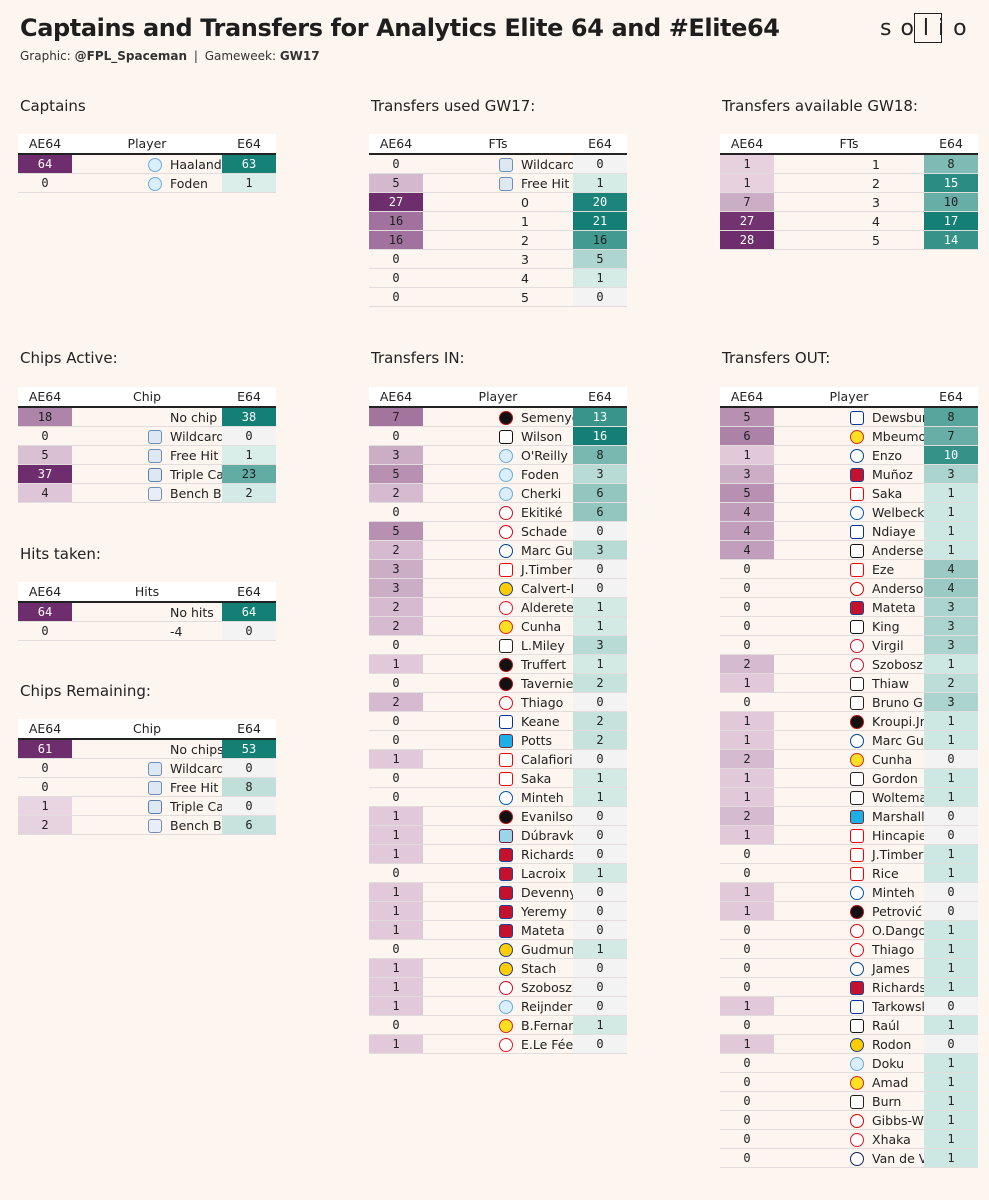 Image resolution: width=989 pixels, height=1200 pixels. Describe the element at coordinates (600, 493) in the screenshot. I see `e64-value: 6` at that location.